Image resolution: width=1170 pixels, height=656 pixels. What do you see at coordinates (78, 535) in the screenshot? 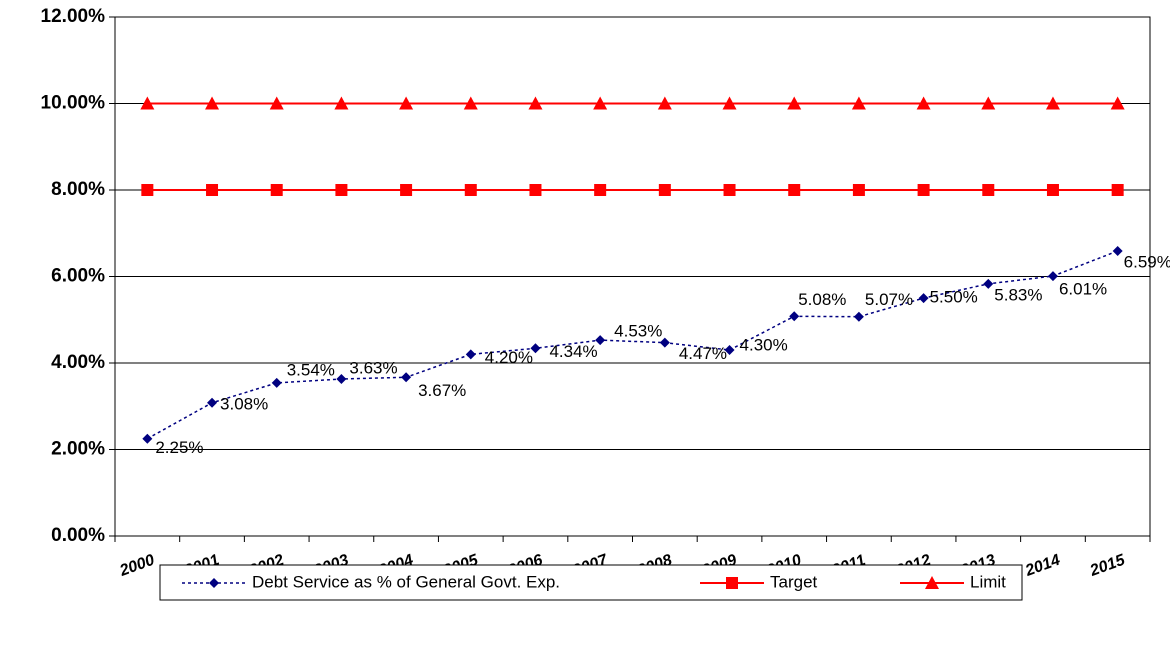
I see `y-tick-label: 0.00%` at bounding box center [78, 535].